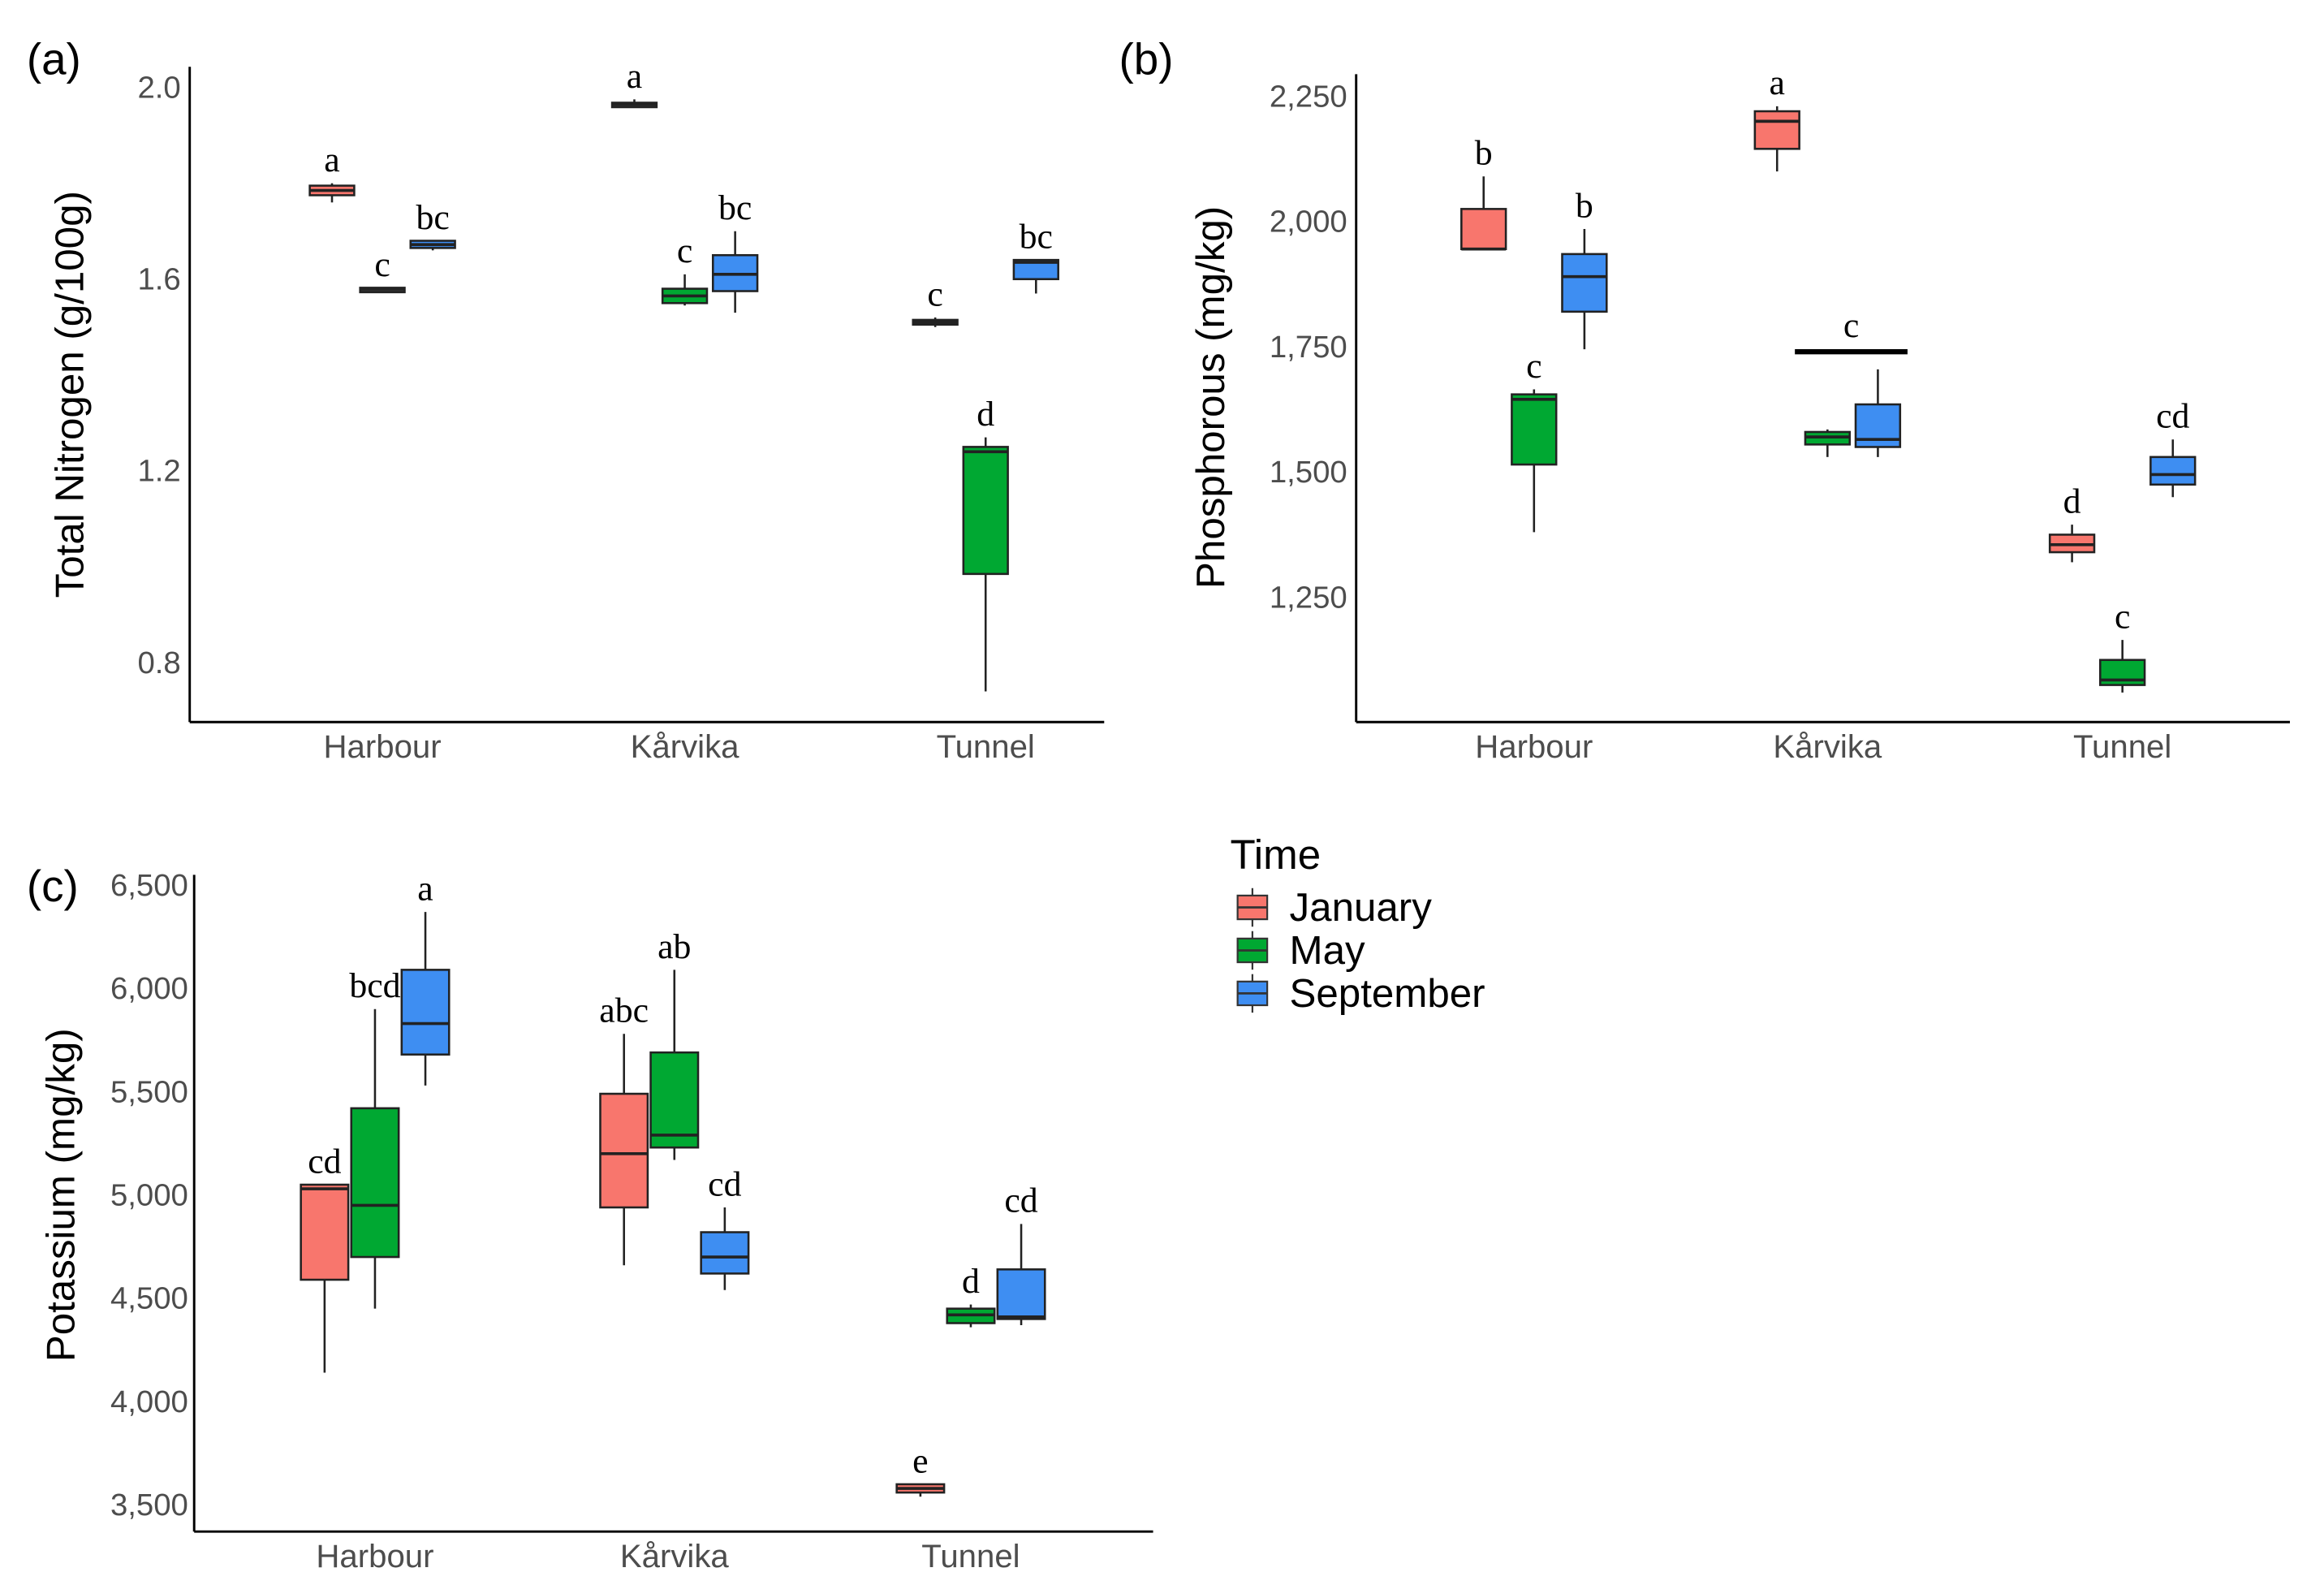 The height and width of the screenshot is (1585, 2324). I want to click on box-tunnel-january: c, so click(935, 300).